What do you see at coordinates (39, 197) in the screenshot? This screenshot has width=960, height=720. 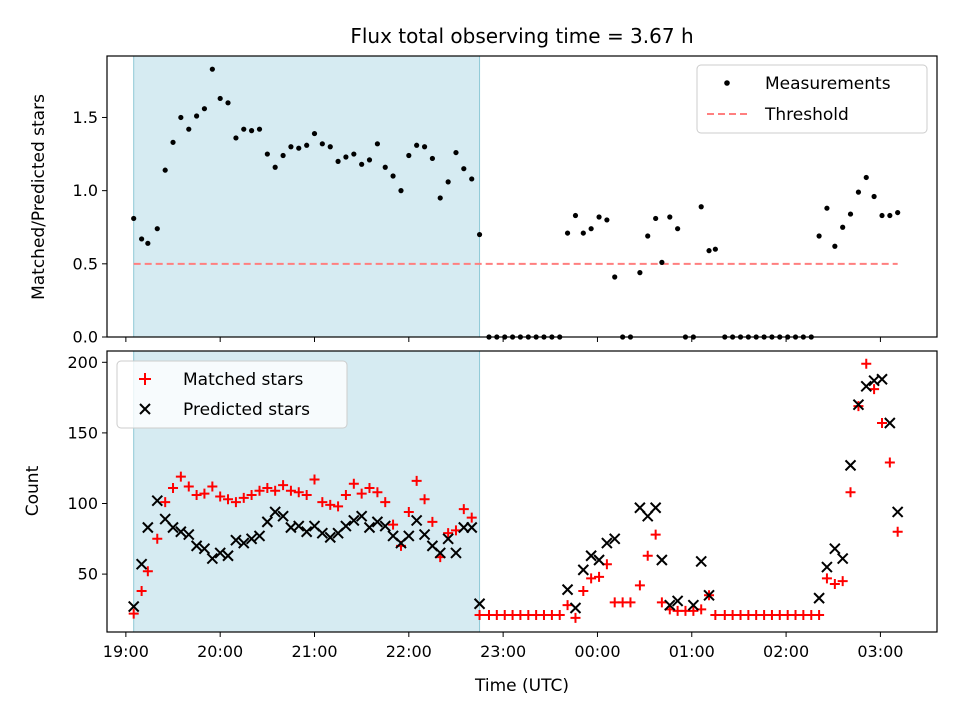 I see `top-y-axis-label: Matched/Predicted stars` at bounding box center [39, 197].